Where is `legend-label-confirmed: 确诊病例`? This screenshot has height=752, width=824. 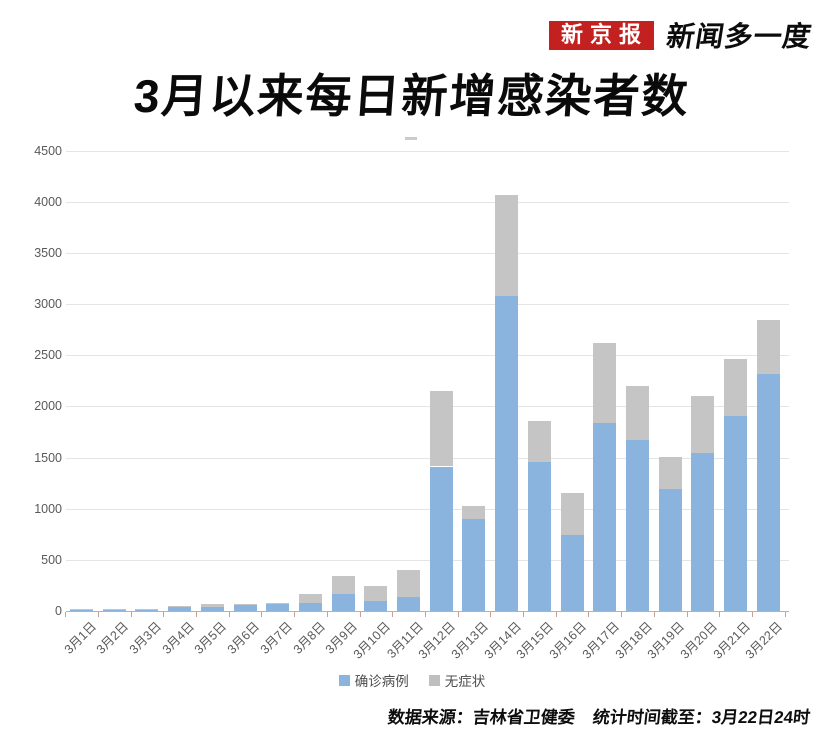 legend-label-confirmed: 确诊病例 is located at coordinates (381, 681).